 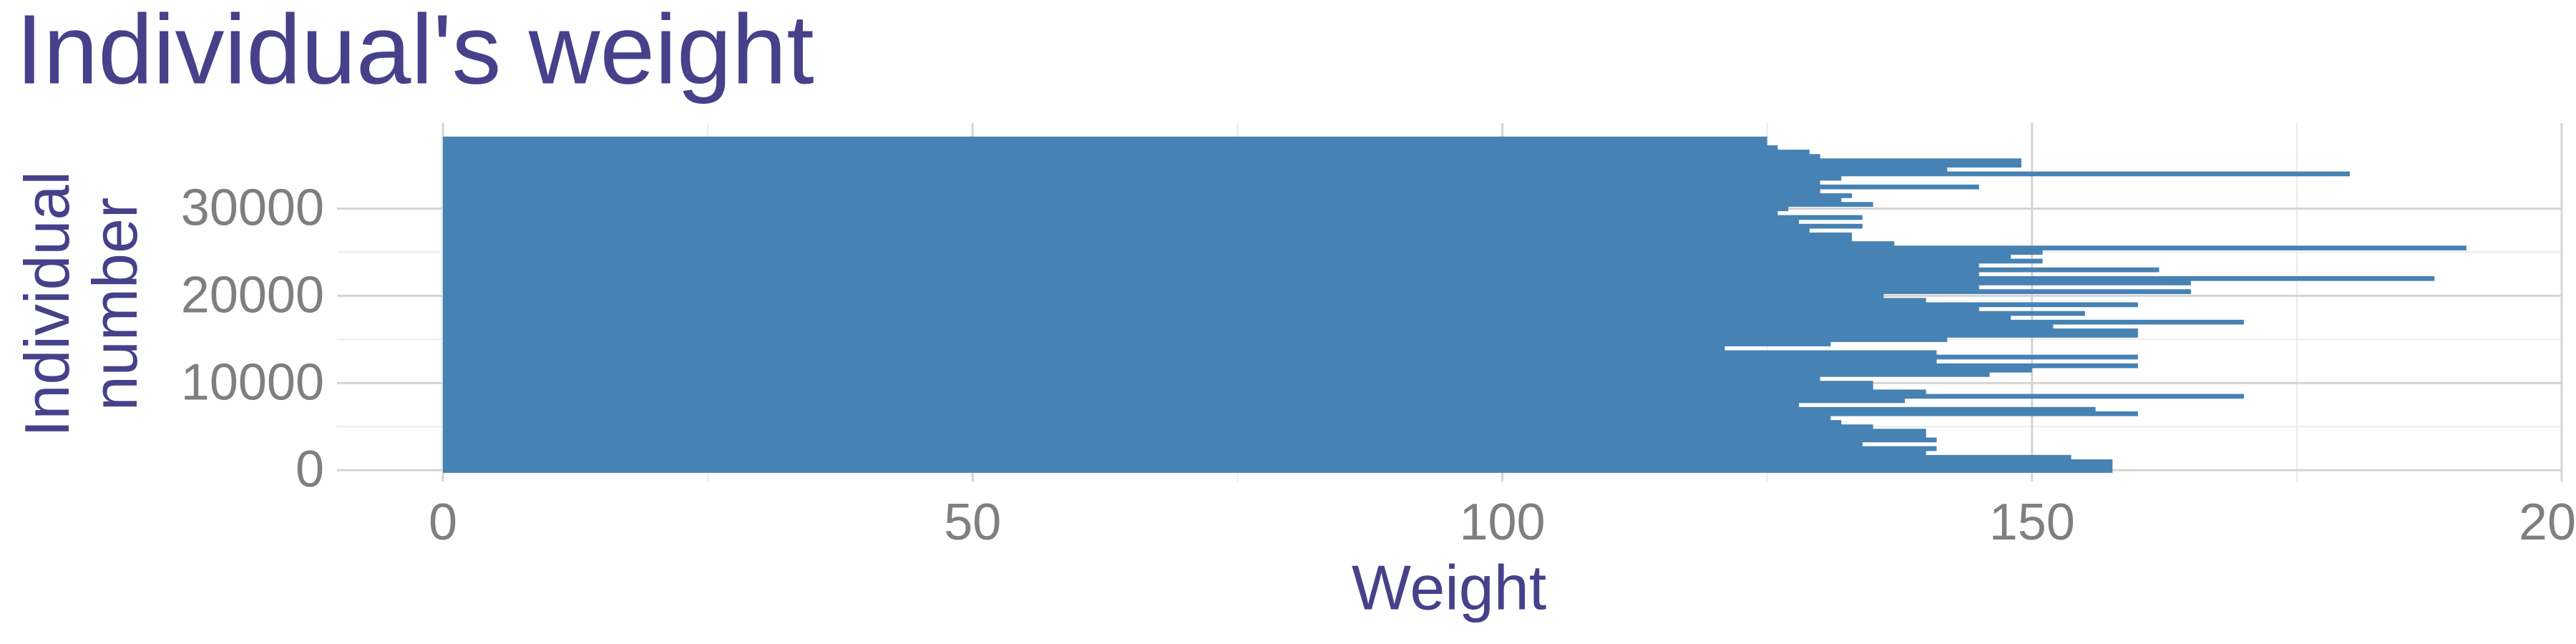 What do you see at coordinates (1502, 522) in the screenshot?
I see `x-tick-label: 100` at bounding box center [1502, 522].